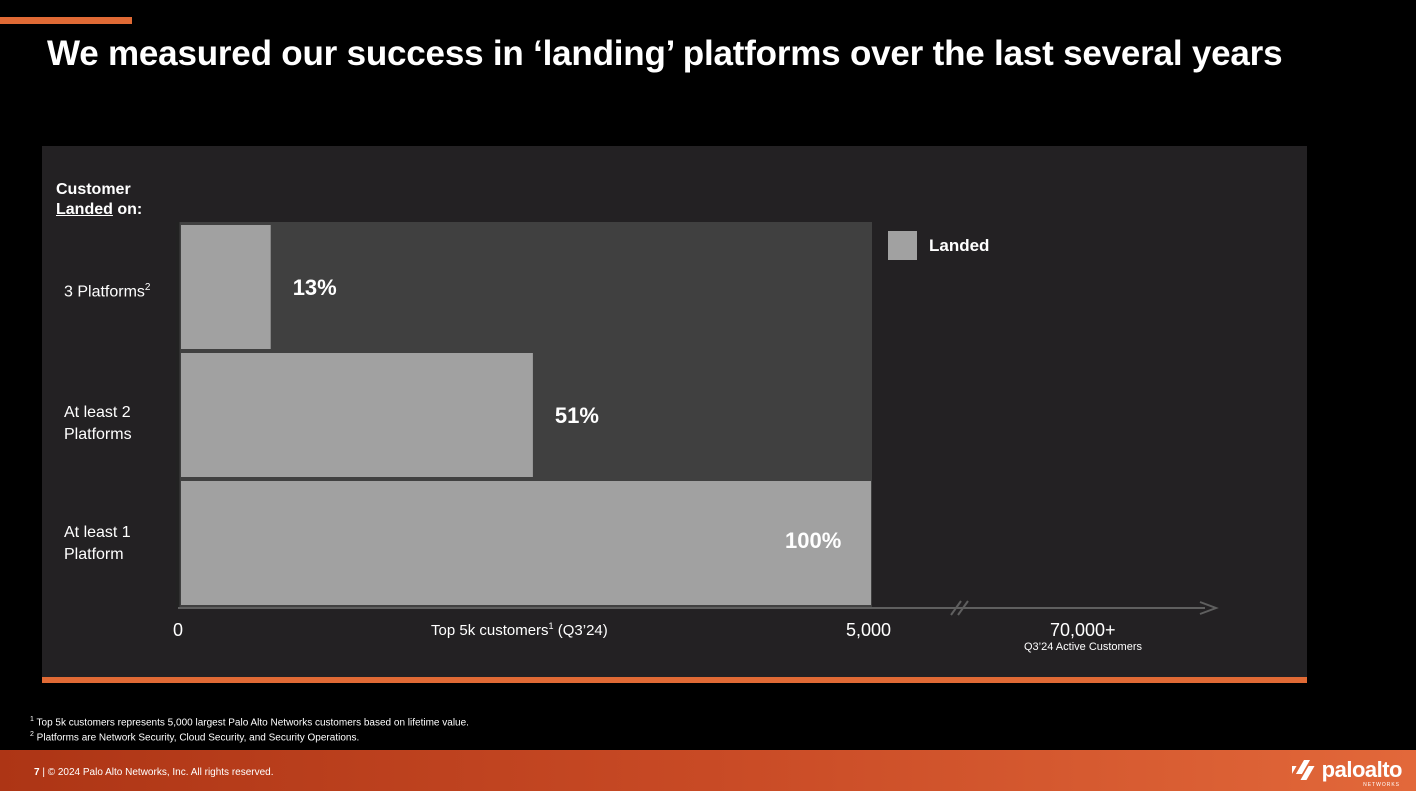  What do you see at coordinates (97, 544) in the screenshot?
I see `category-label-at-least-1: At least 1 Platform` at bounding box center [97, 544].